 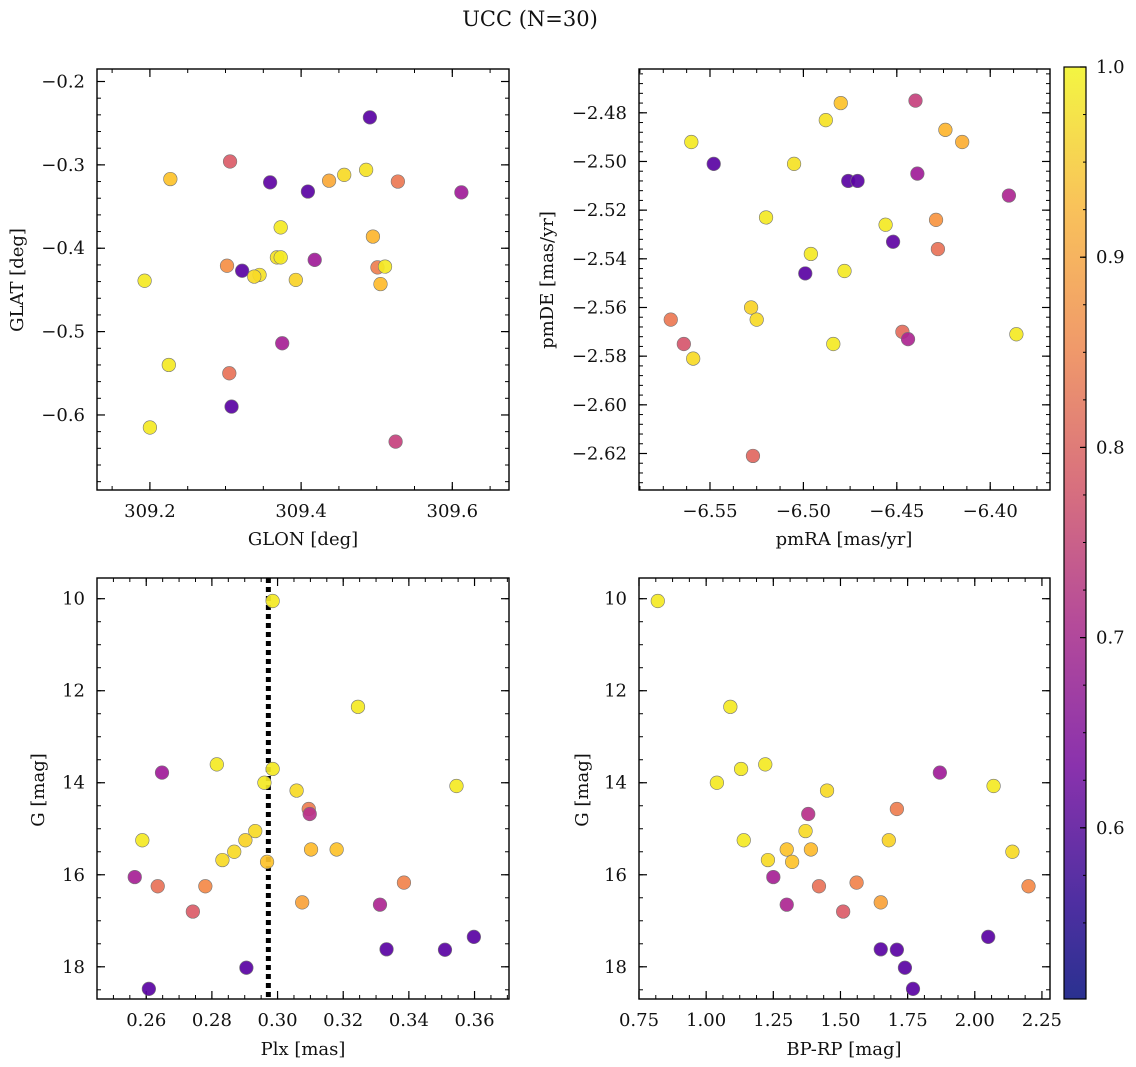 I want to click on x-tick-label: 1.25, so click(x=773, y=1020).